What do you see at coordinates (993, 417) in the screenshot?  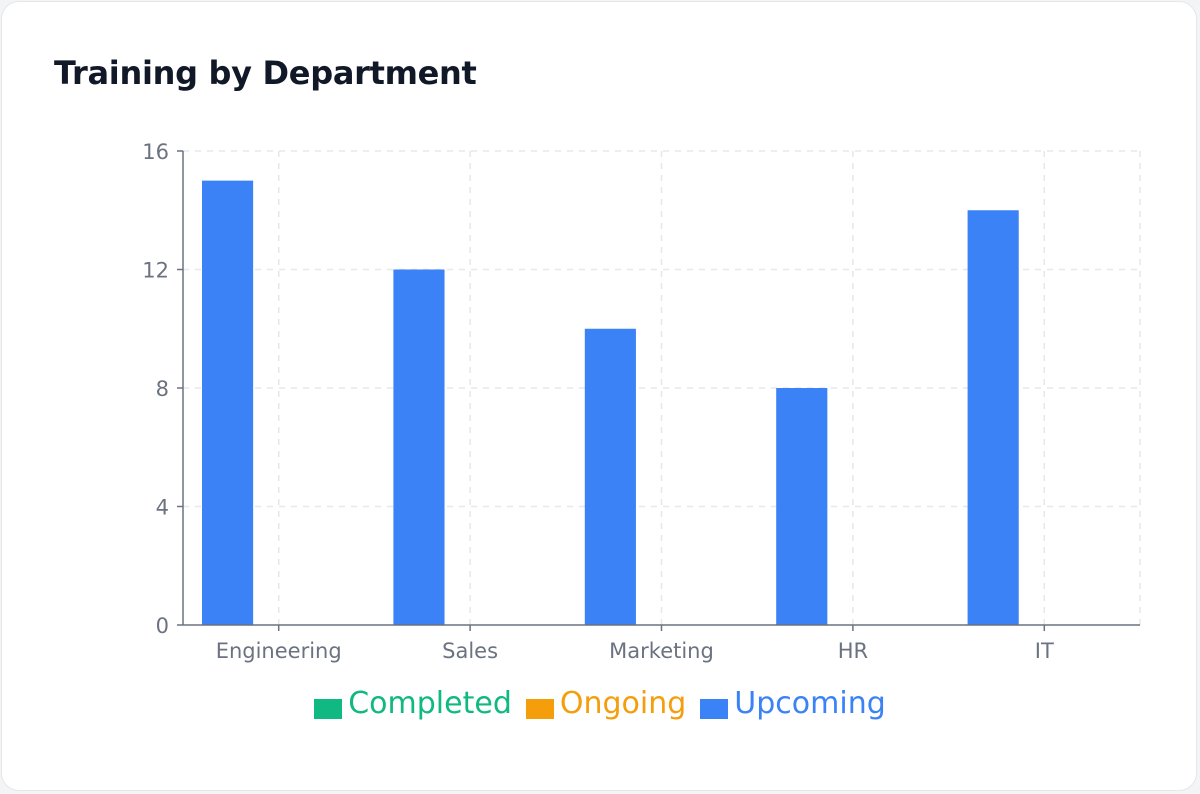 I see `bar-upcoming-it` at bounding box center [993, 417].